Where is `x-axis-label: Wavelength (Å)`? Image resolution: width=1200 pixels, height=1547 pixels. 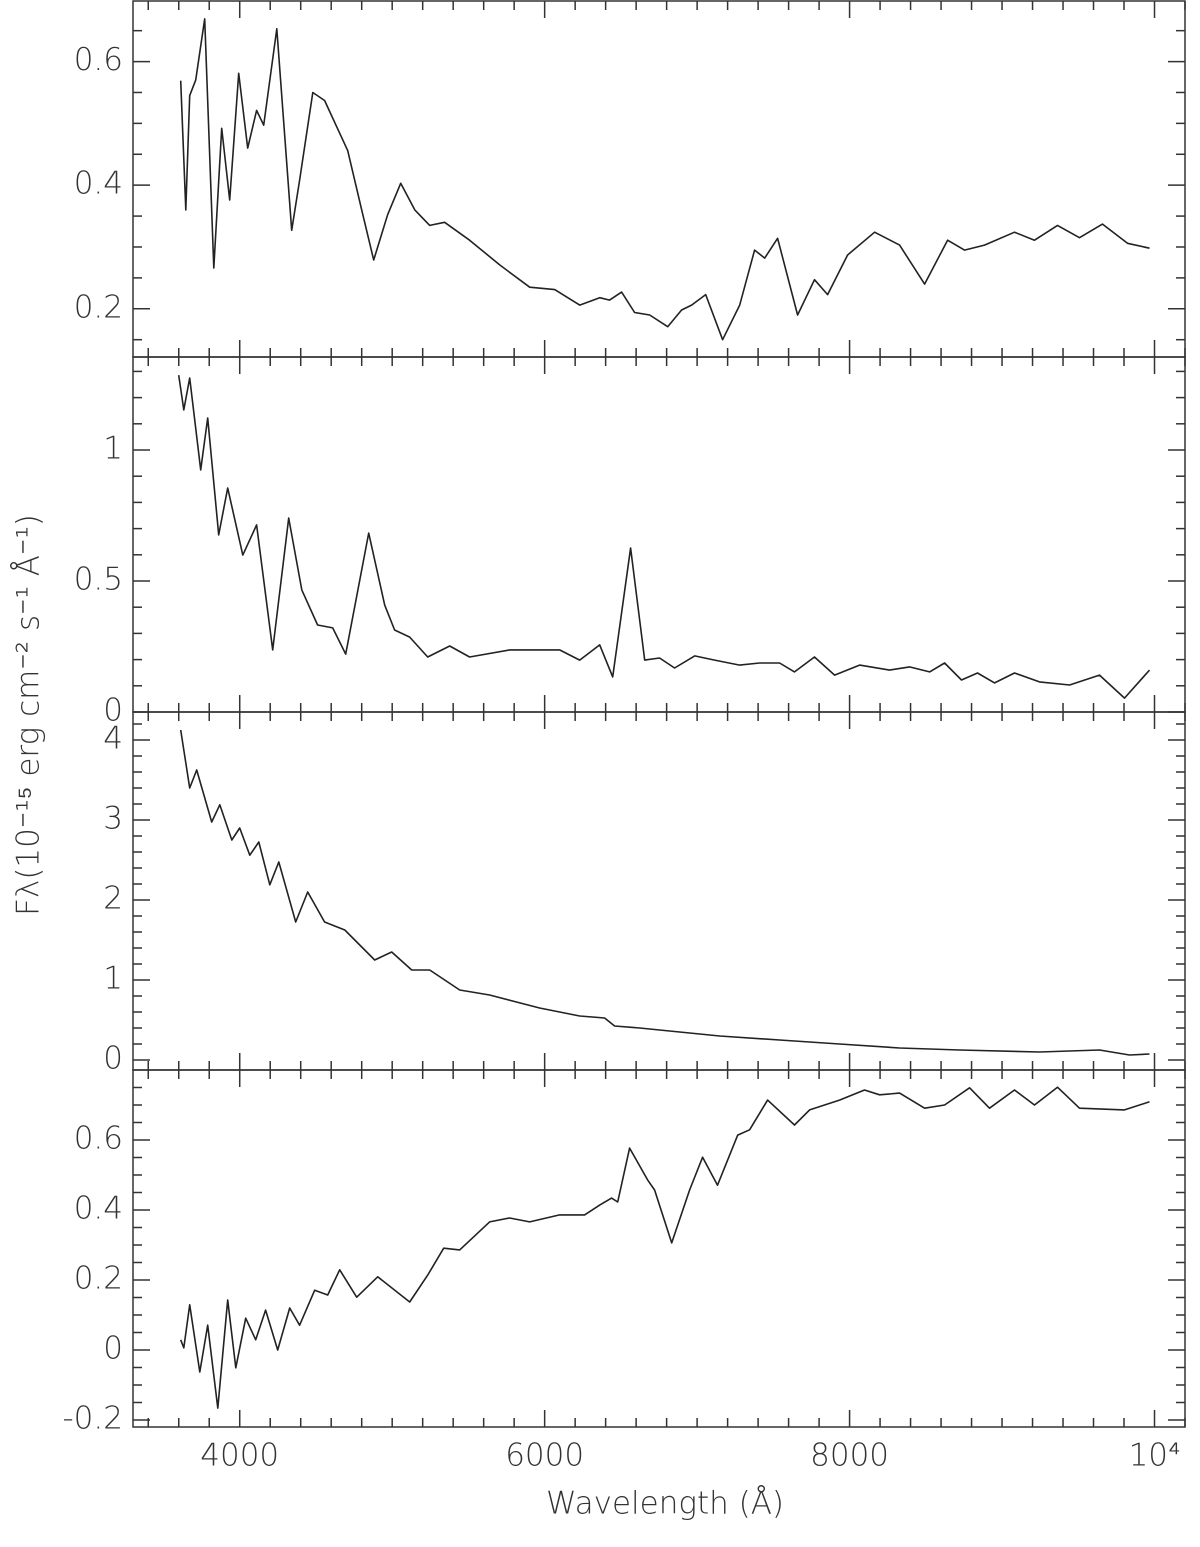
x-axis-label: Wavelength (Å) is located at coordinates (665, 1503).